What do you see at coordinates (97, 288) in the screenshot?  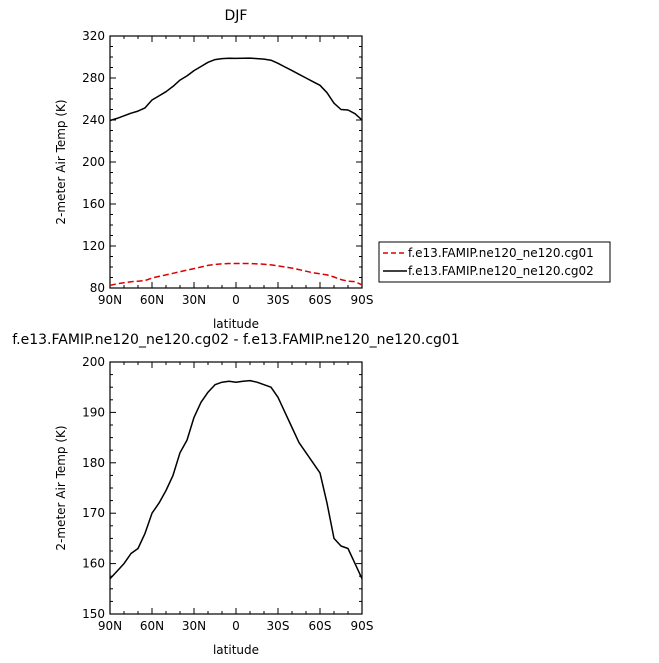 I see `y-tick-label: 80` at bounding box center [97, 288].